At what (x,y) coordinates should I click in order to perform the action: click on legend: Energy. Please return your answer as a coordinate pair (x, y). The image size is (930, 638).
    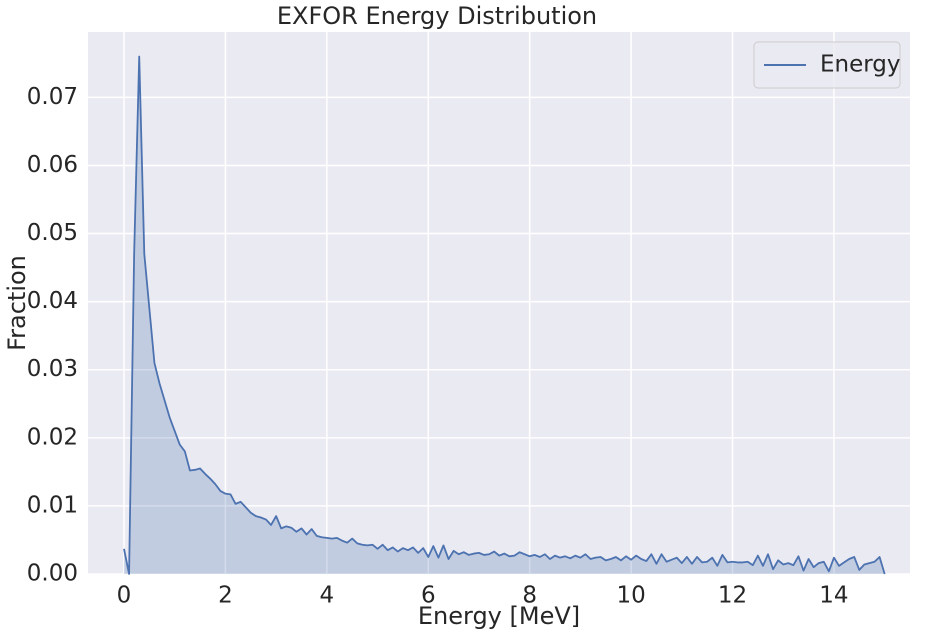
    Looking at the image, I should click on (827, 65).